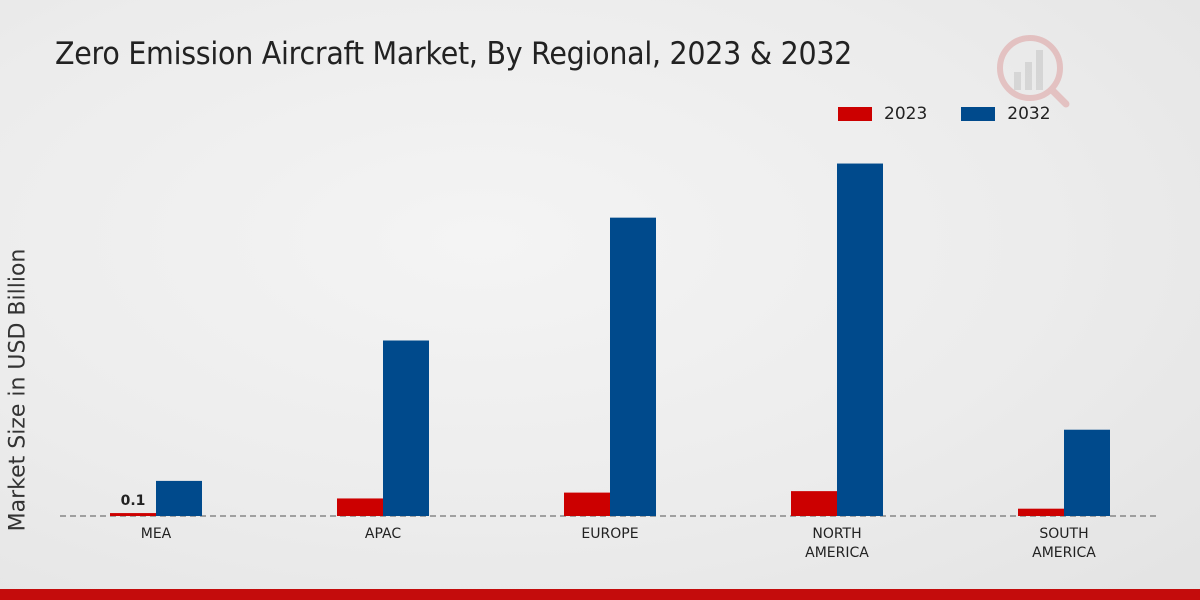  I want to click on x-tick-label: NORTH, so click(836, 534).